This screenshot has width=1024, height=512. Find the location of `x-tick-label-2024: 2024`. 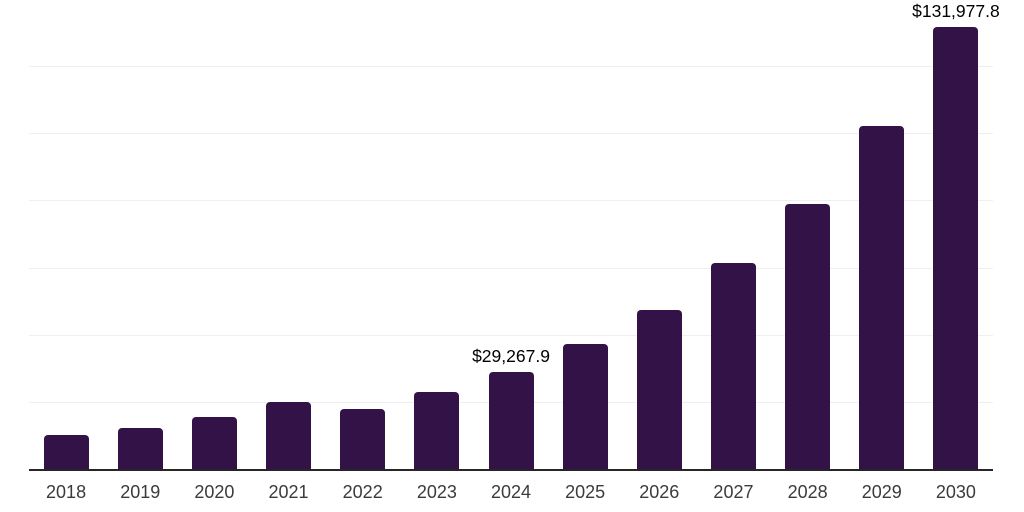

x-tick-label-2024: 2024 is located at coordinates (511, 492).